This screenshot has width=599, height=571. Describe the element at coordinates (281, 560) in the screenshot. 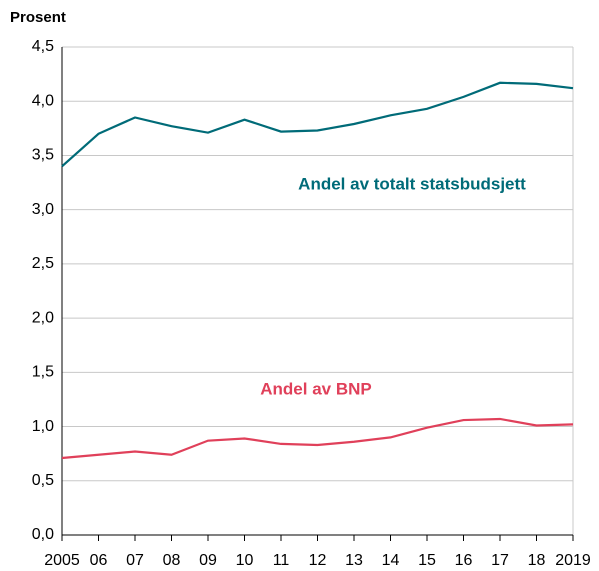

I see `x-tick-label: 11` at that location.